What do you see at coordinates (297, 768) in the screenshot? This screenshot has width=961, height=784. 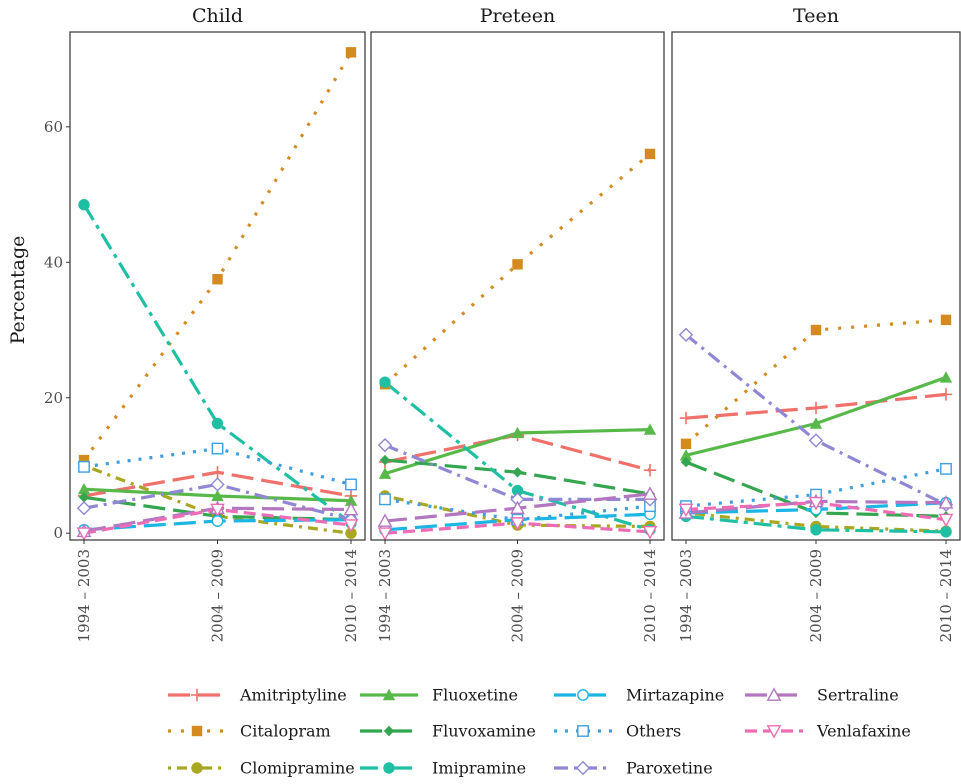 I see `legend-label: Clomipramine` at bounding box center [297, 768].